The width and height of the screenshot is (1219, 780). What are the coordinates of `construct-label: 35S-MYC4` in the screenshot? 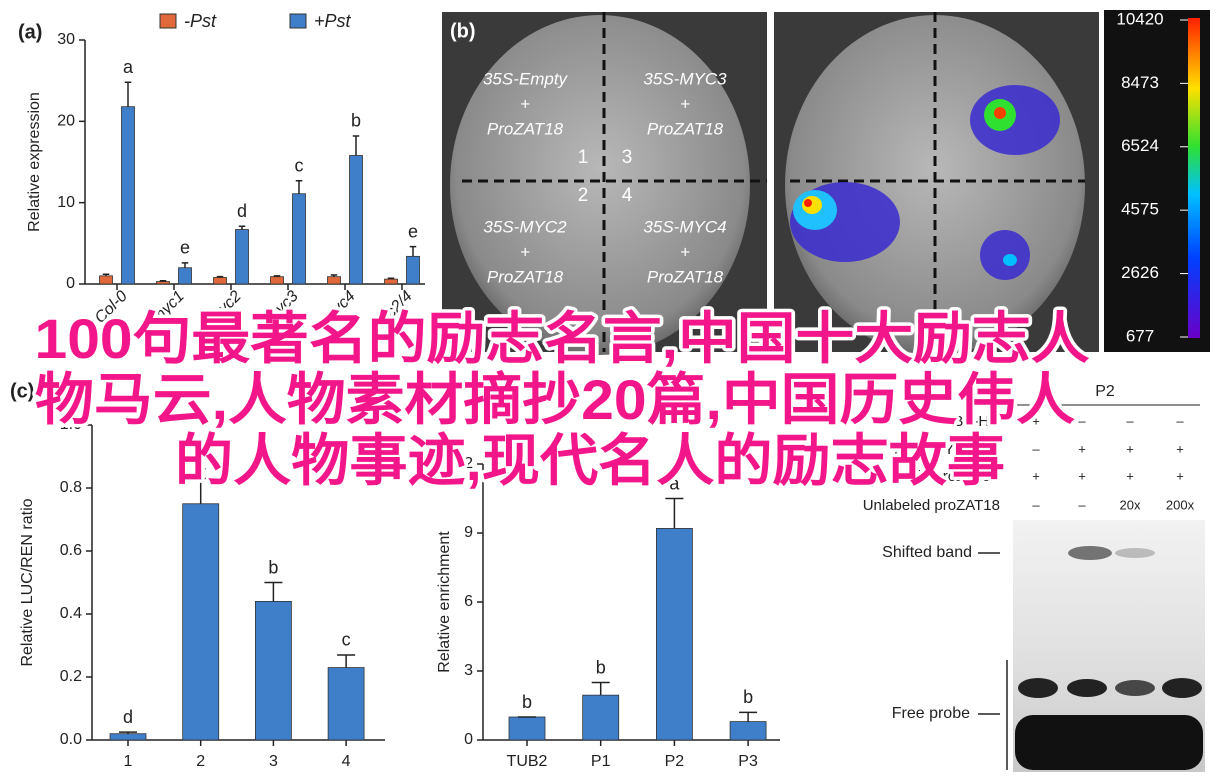 It's located at (684, 226).